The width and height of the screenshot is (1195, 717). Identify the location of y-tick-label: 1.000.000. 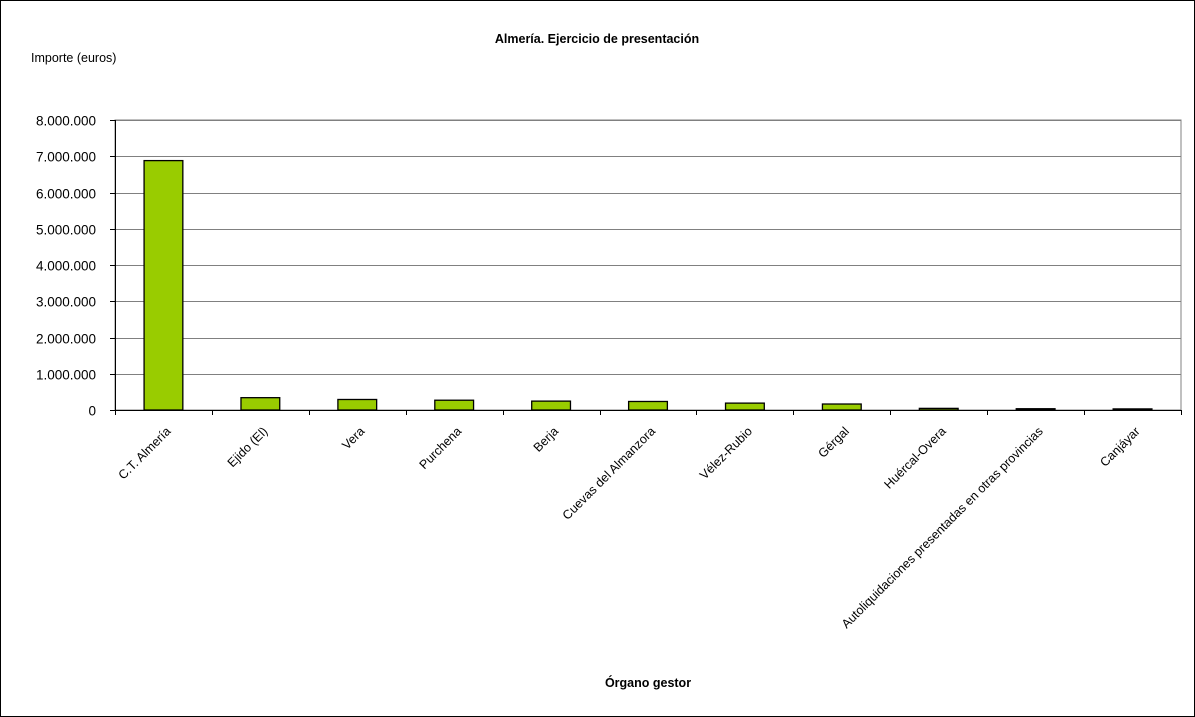
(66, 375).